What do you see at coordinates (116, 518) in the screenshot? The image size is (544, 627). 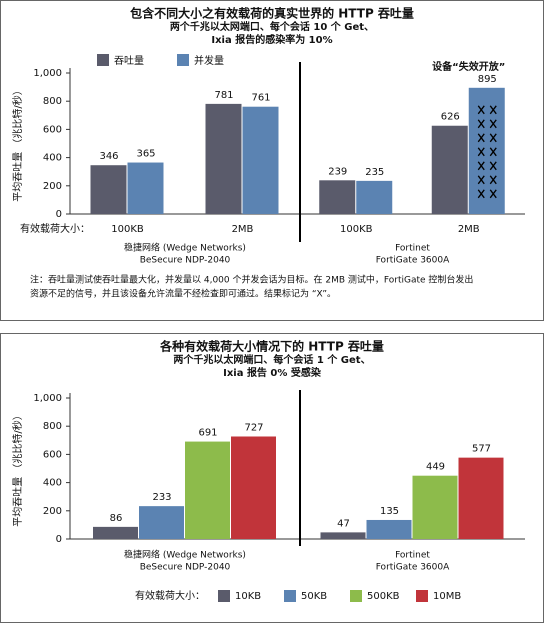 I see `data-label: 86` at bounding box center [116, 518].